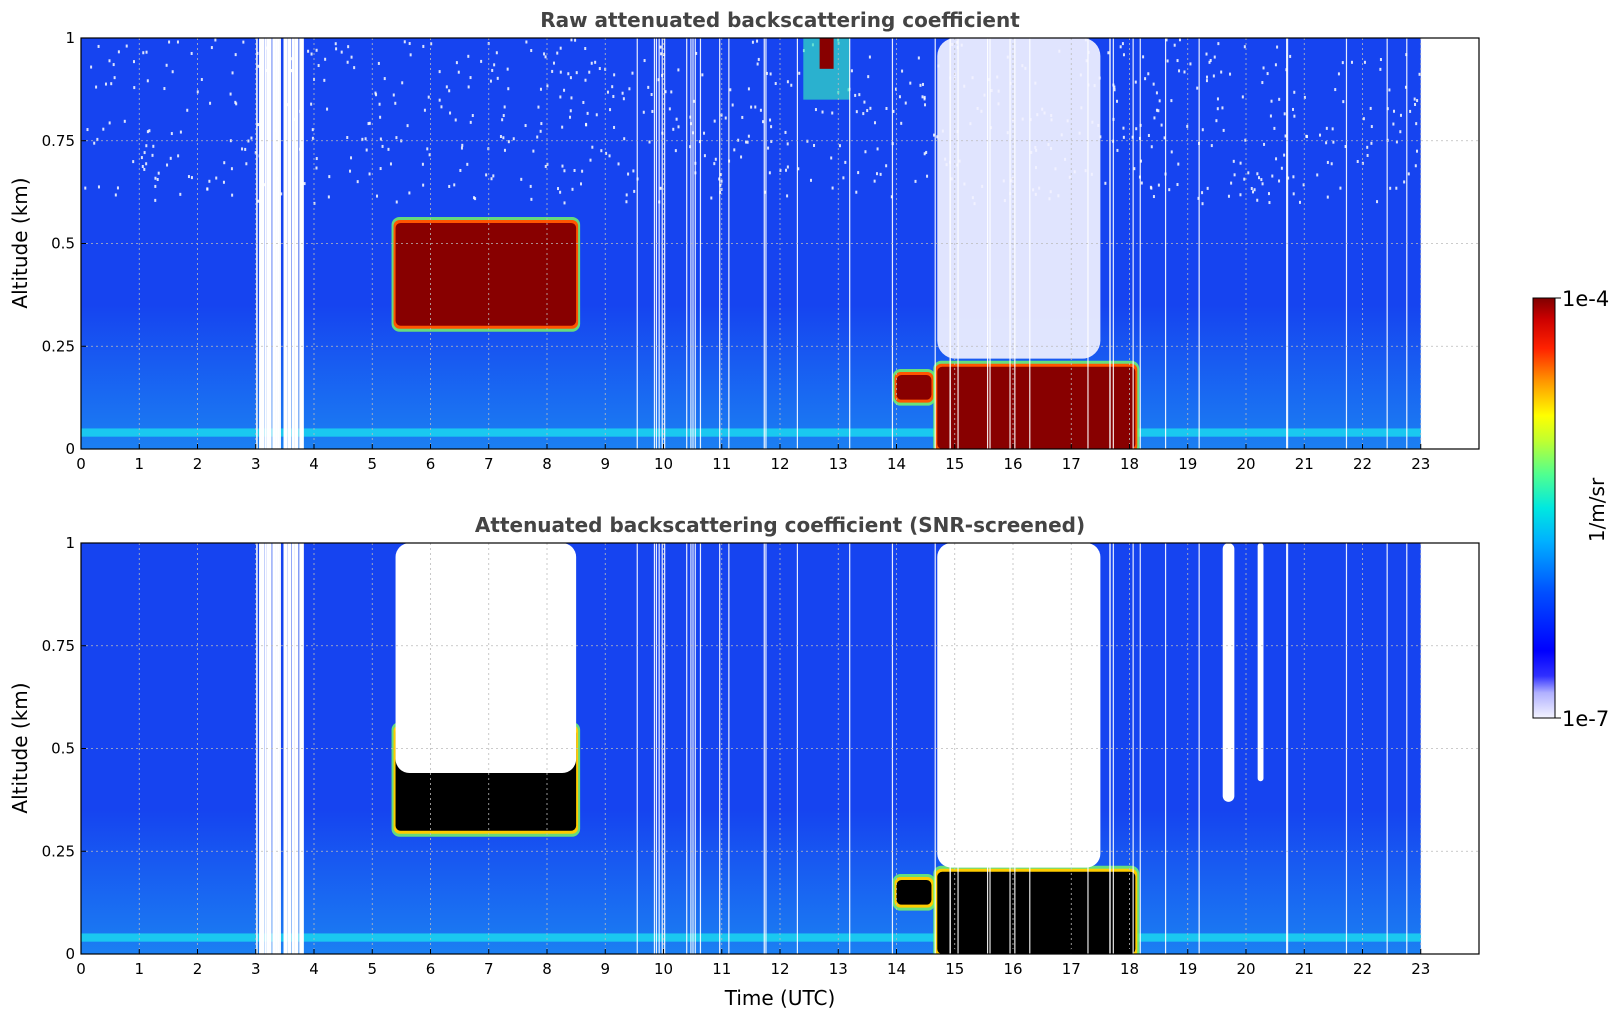 The width and height of the screenshot is (1621, 1020). I want to click on colorbar-max-label: 1e-4, so click(1585, 299).